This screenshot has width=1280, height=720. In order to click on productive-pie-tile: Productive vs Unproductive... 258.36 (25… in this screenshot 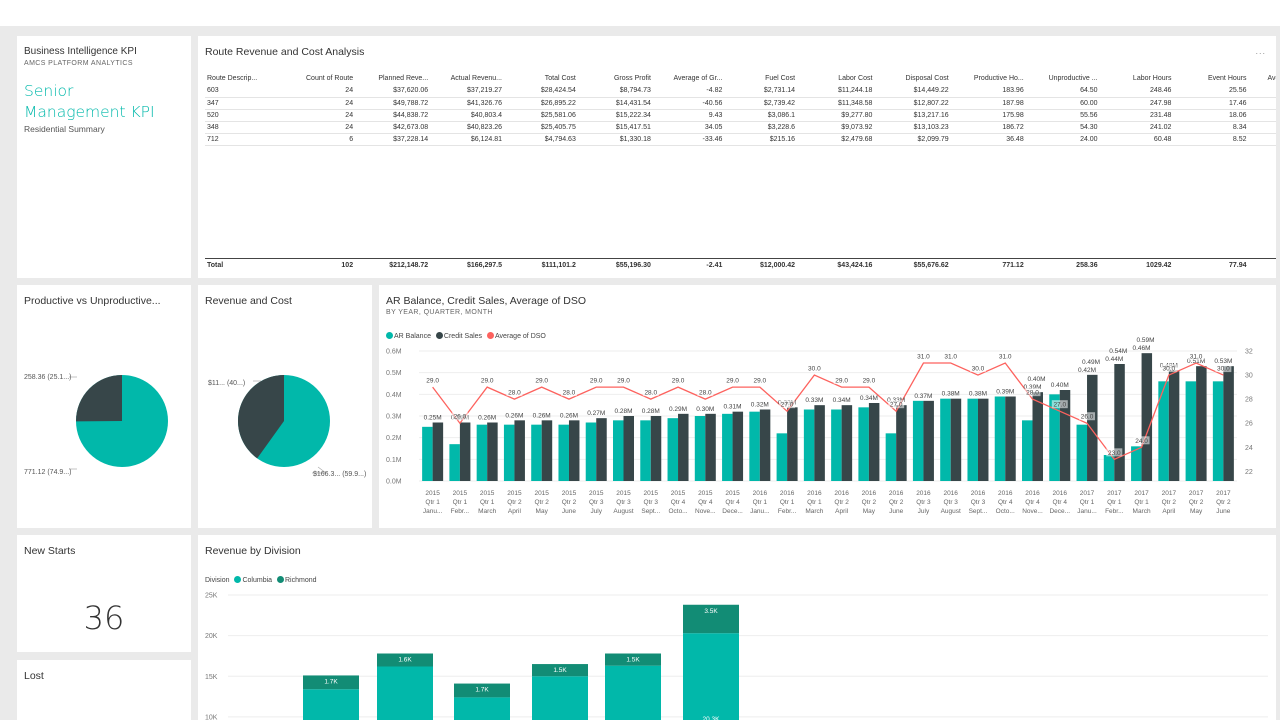, I will do `click(104, 406)`.